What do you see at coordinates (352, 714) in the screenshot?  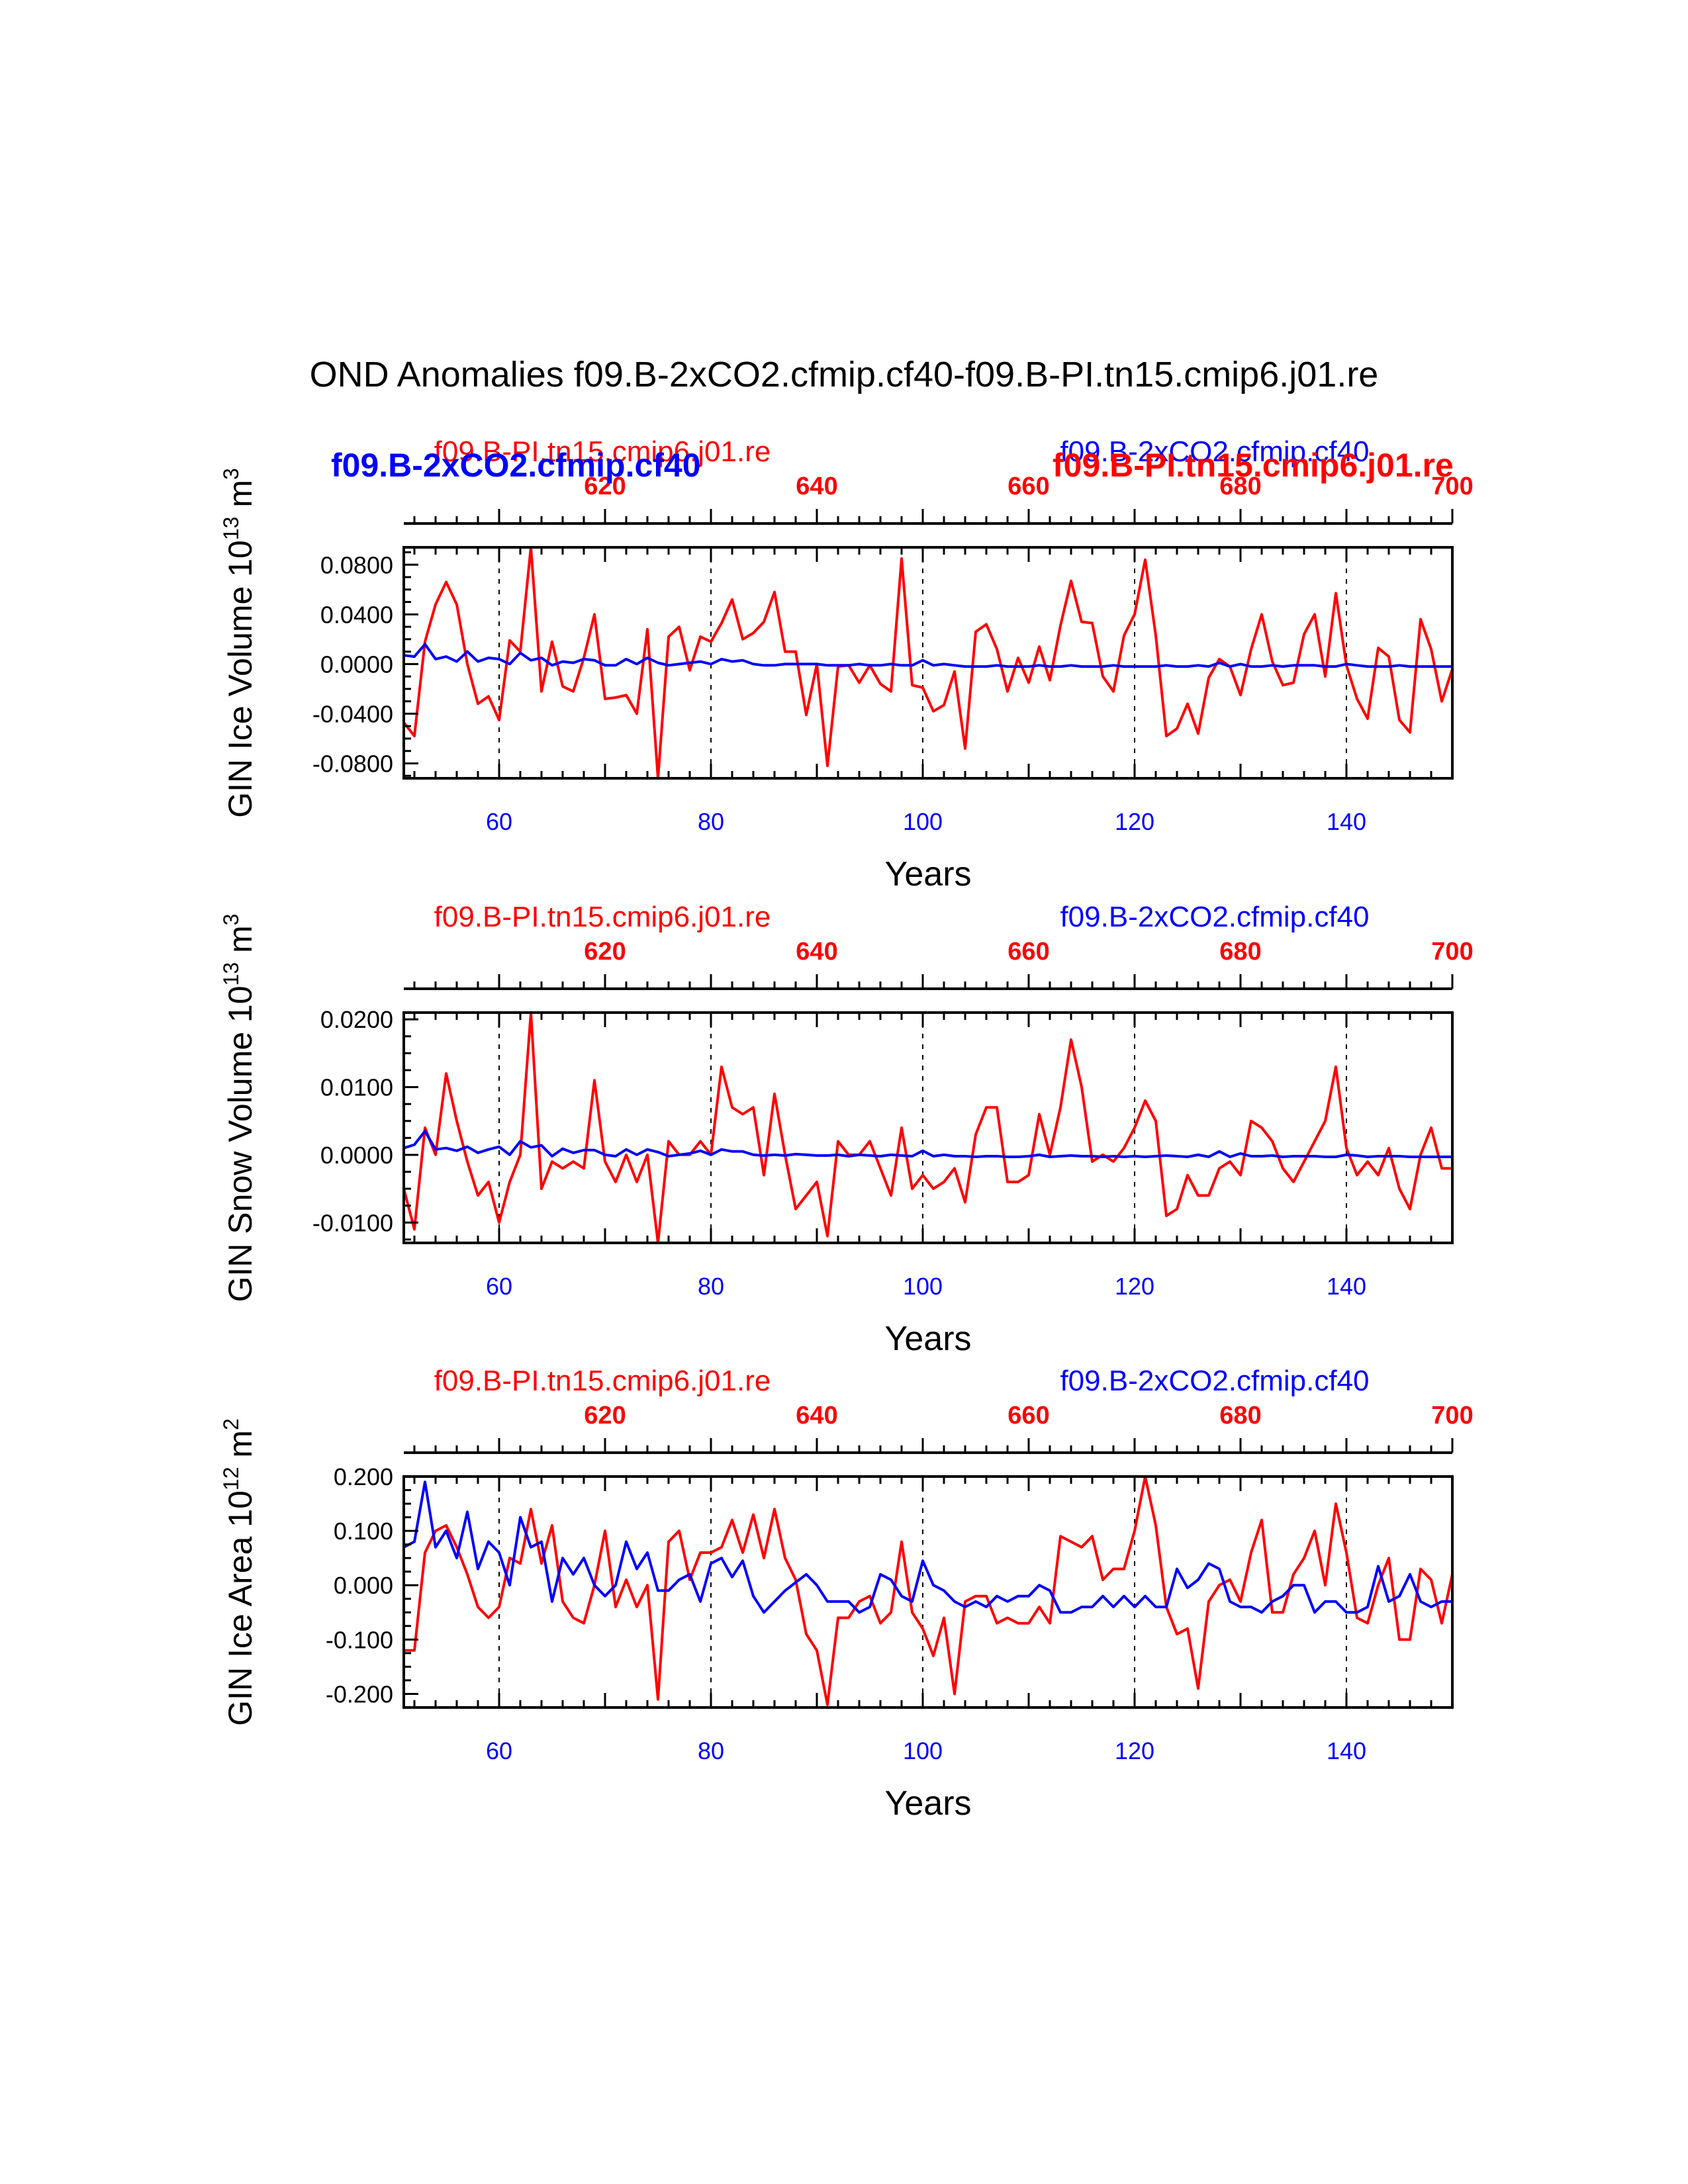 I see `y-tick-label: -0.0400` at bounding box center [352, 714].